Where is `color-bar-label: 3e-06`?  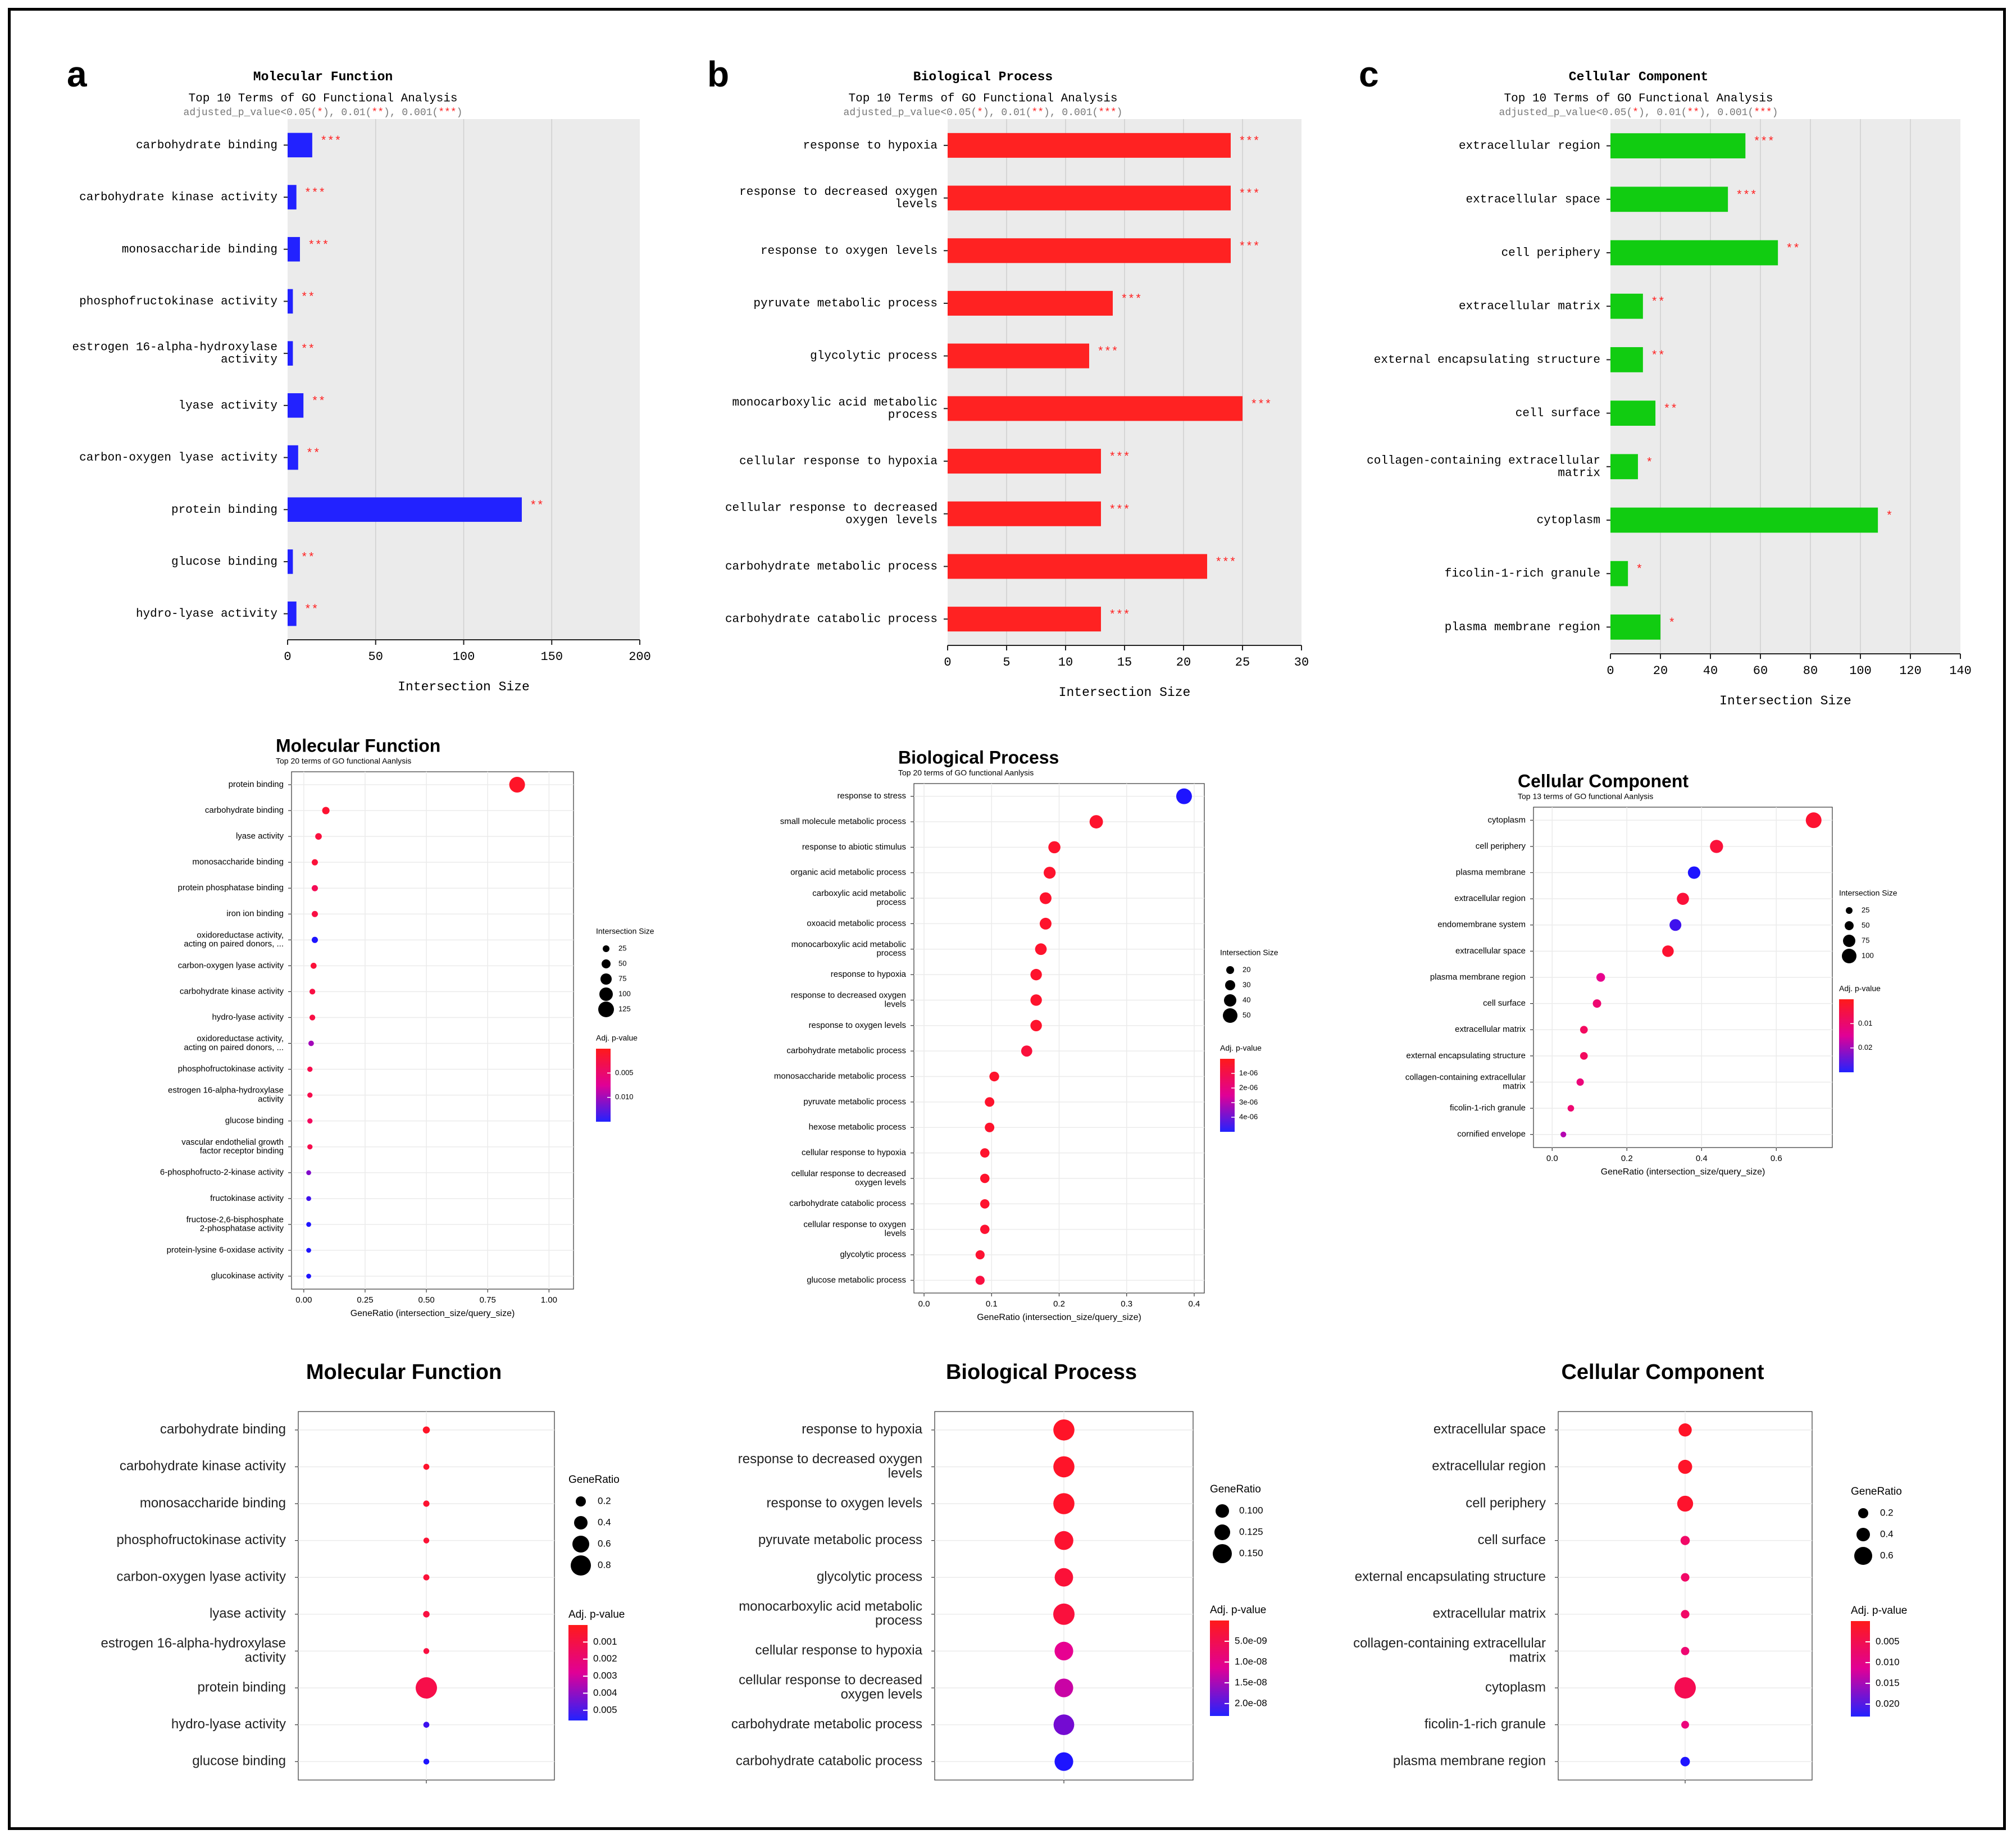 color-bar-label: 3e-06 is located at coordinates (1248, 1102).